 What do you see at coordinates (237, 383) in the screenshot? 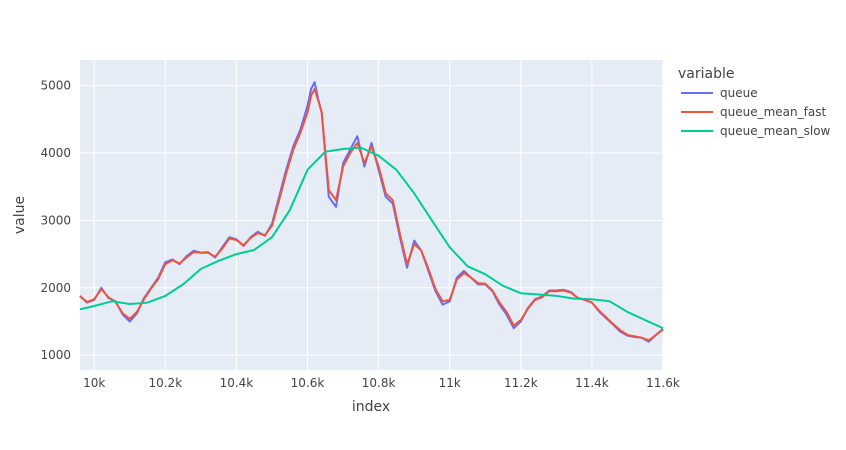
I see `x-tick-label-2: 10.4k` at bounding box center [237, 383].